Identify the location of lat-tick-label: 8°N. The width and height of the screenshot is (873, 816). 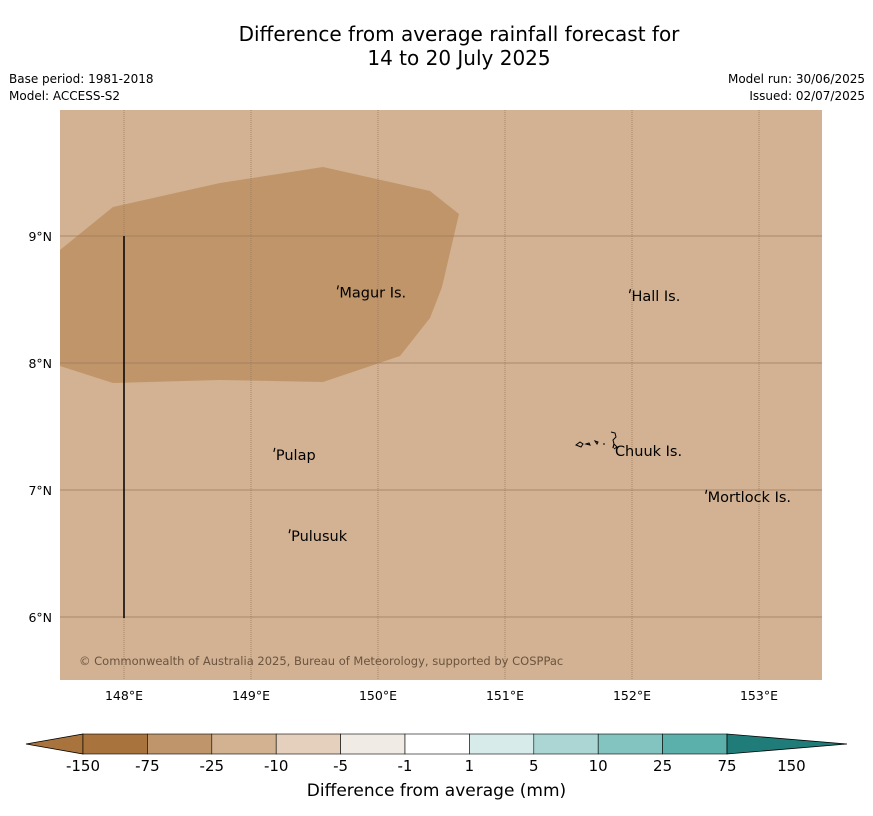
(40, 363).